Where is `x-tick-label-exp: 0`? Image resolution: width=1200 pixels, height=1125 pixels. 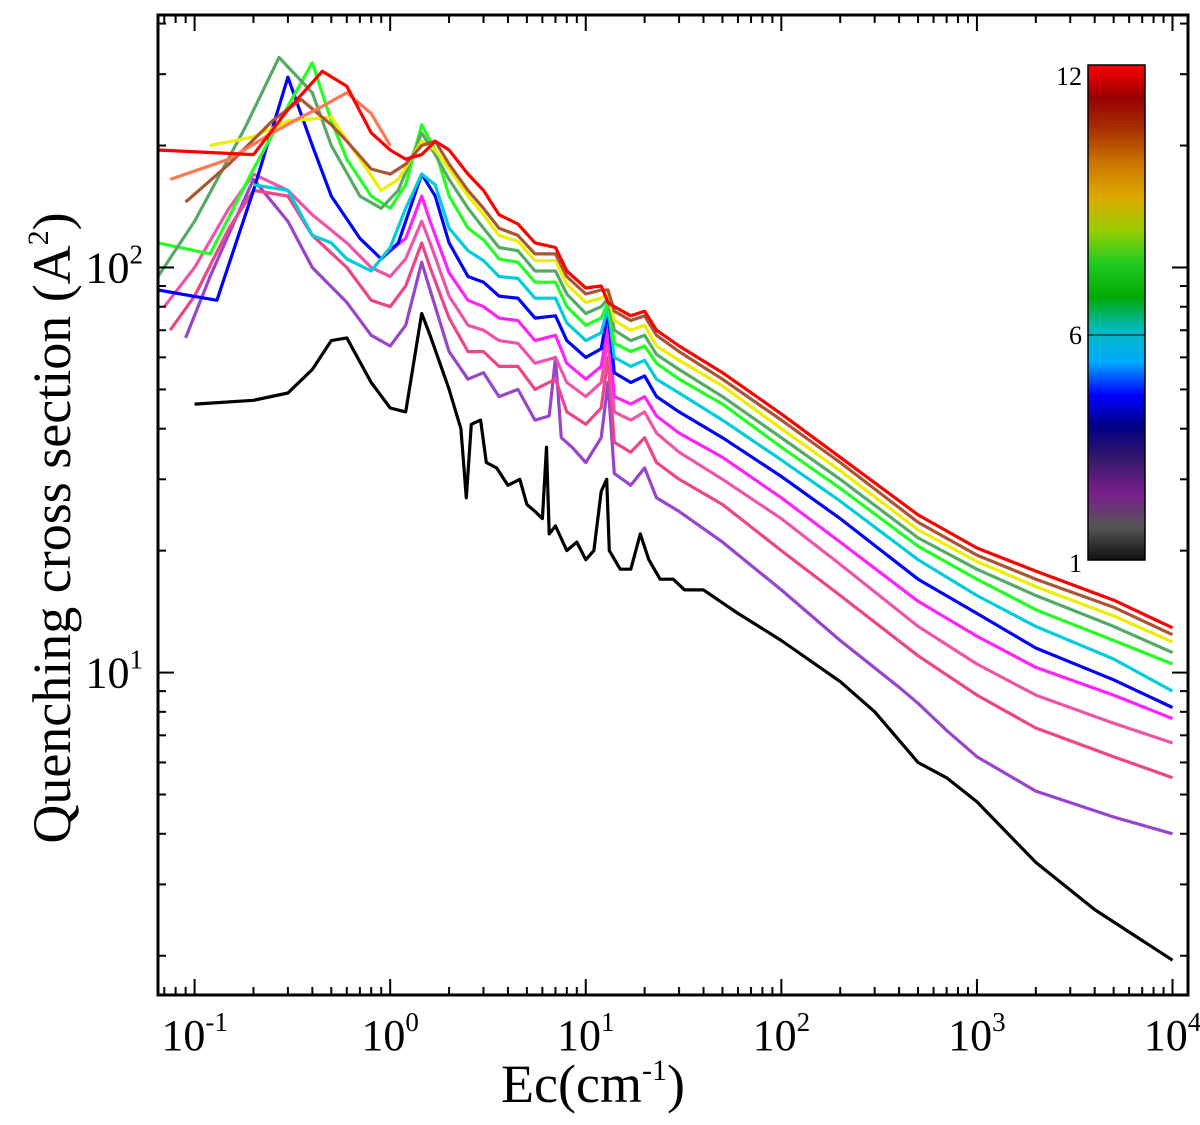
x-tick-label-exp: 0 is located at coordinates (412, 1022).